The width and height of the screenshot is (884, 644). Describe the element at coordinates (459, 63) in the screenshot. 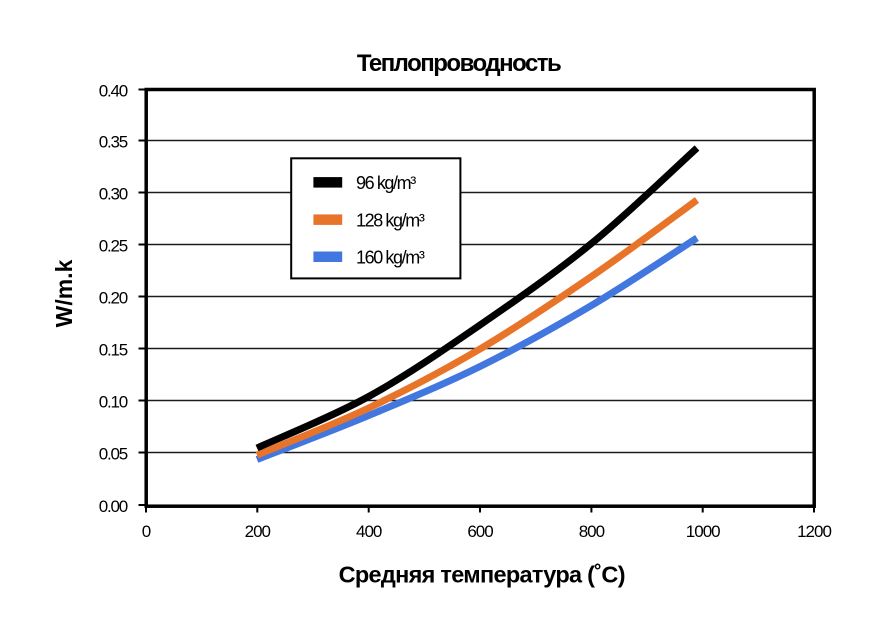

I see `svg-text: Теплопроводность` at that location.